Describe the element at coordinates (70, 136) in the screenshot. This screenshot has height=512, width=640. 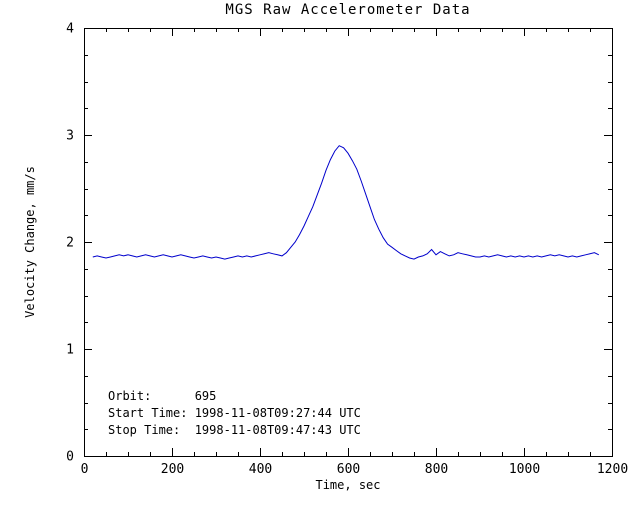
I see `y-tick-label: 3` at that location.